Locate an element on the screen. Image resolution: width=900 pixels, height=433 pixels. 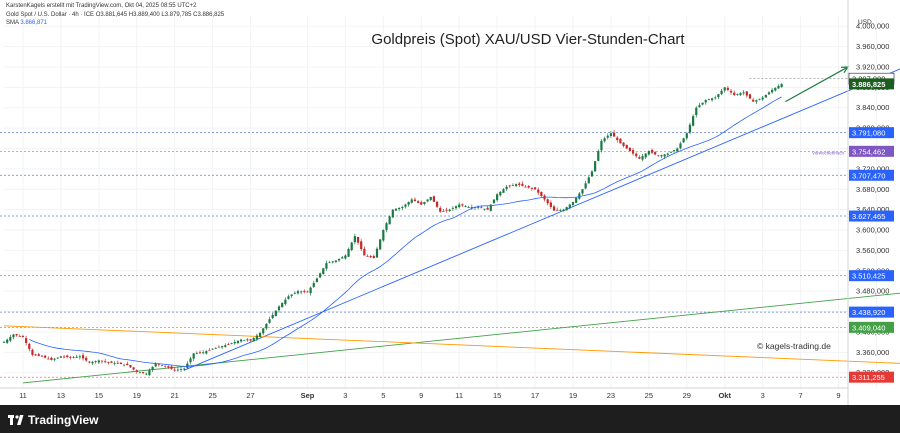
currency-label: USD is located at coordinates (865, 22).